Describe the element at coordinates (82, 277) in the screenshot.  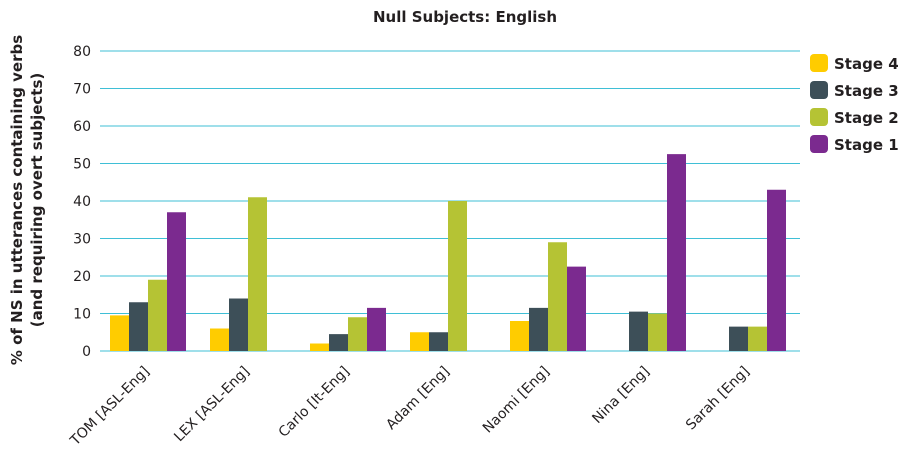
I see `y-tick-label: 20` at that location.